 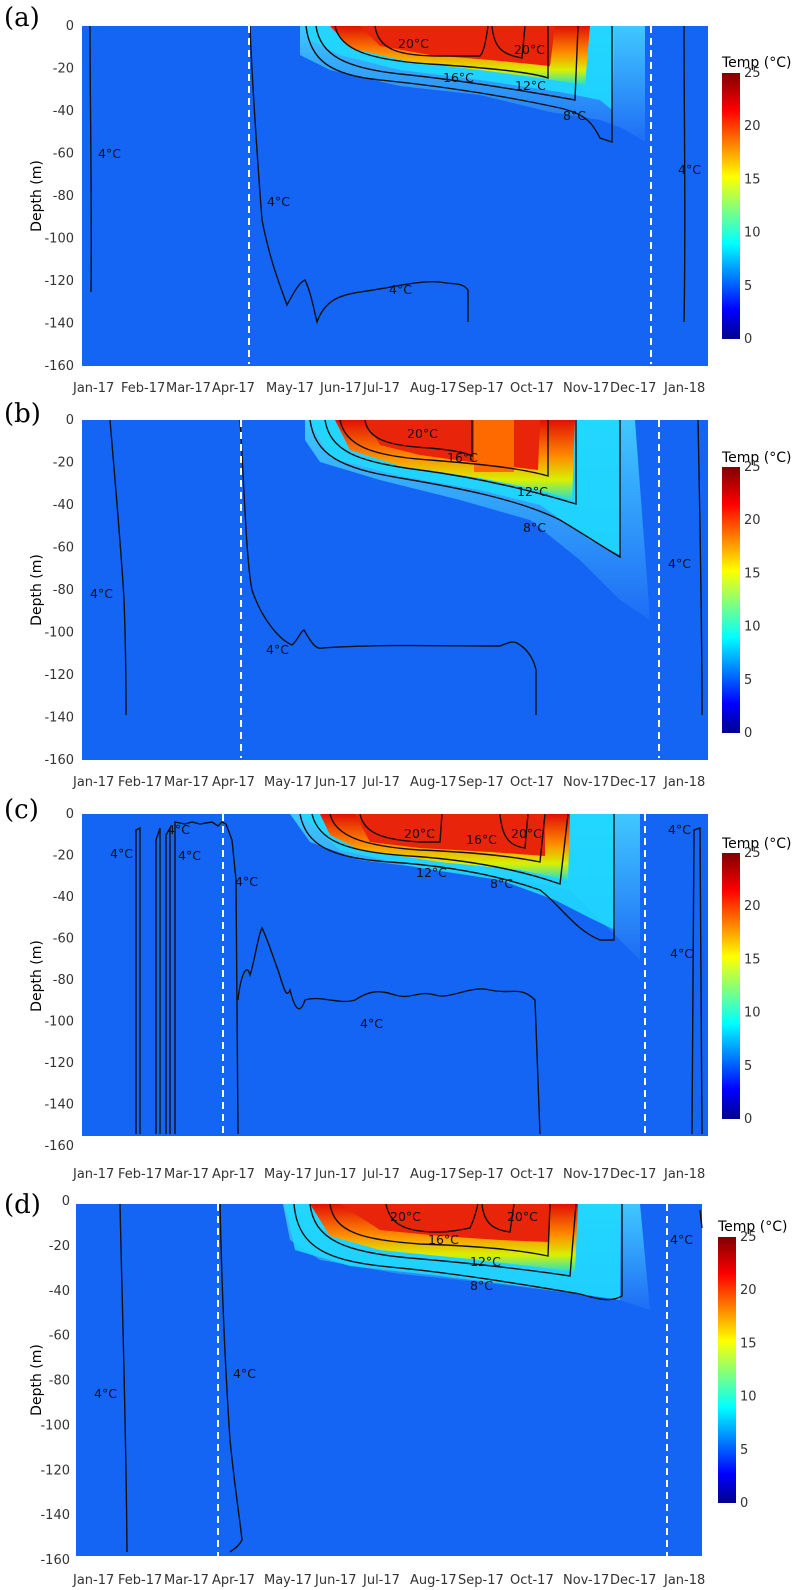 I want to click on x-tick-label: Dec-17, so click(x=633, y=1580).